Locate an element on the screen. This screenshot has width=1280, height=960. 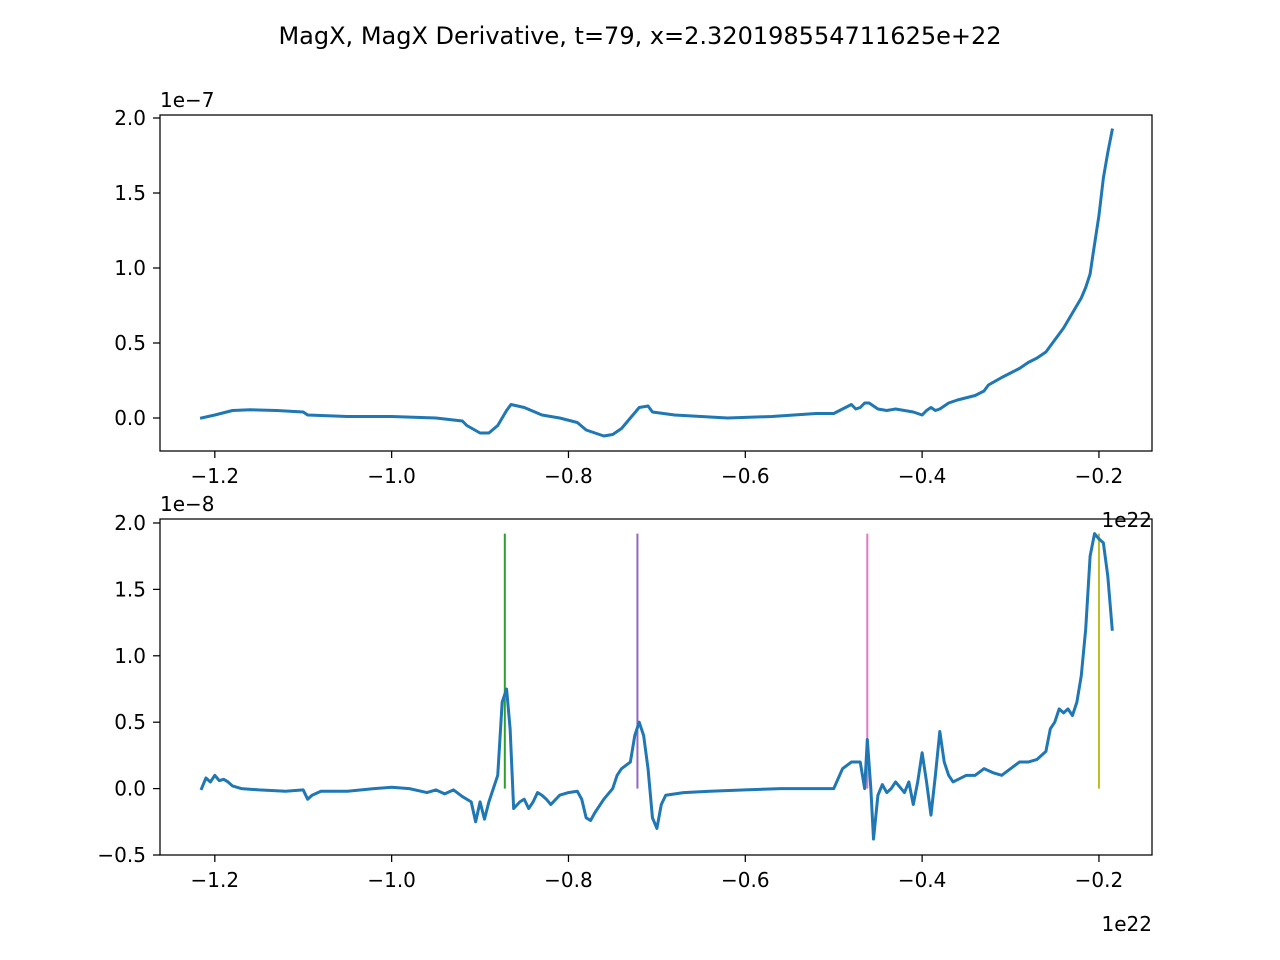
magx-x-tick-label: −0.6 is located at coordinates (745, 476).